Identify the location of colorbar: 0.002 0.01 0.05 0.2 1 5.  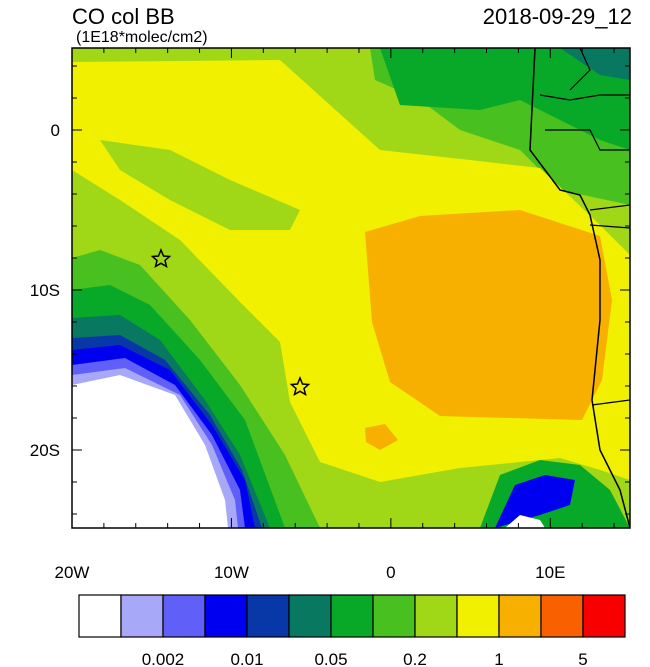
(352, 630).